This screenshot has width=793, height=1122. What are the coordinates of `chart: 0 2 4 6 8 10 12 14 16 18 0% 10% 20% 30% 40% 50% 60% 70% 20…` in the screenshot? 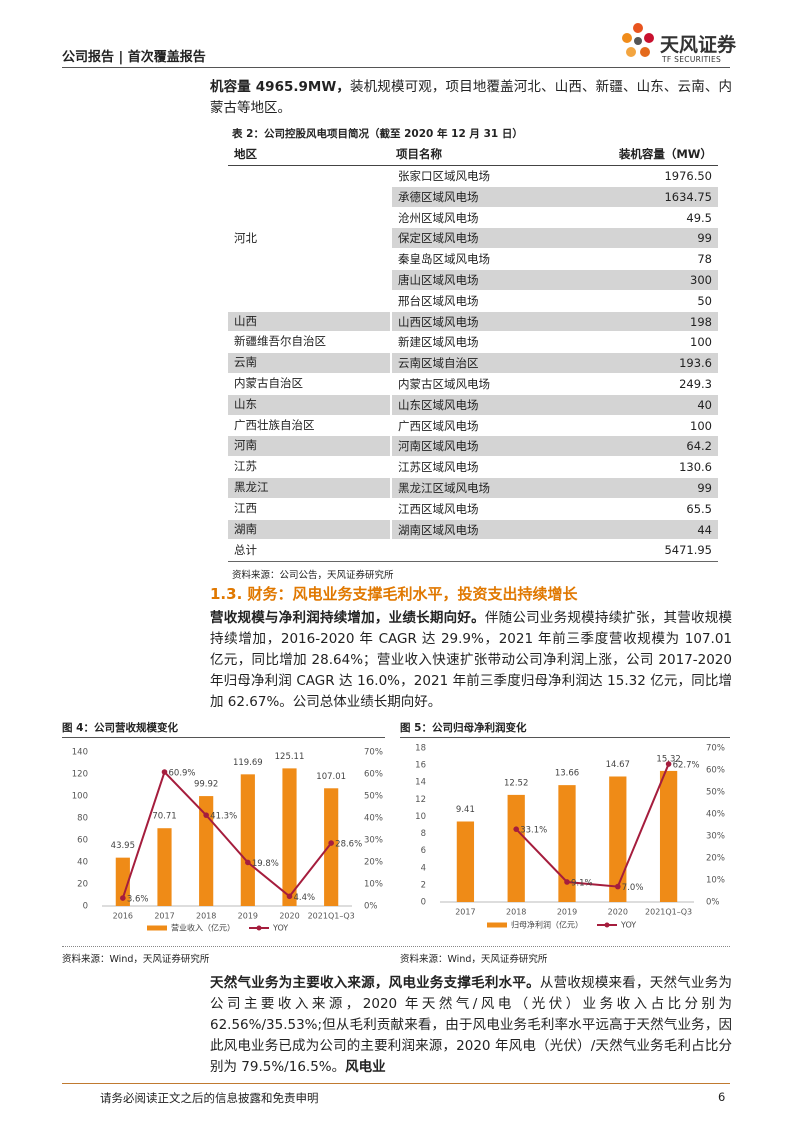 It's located at (570, 837).